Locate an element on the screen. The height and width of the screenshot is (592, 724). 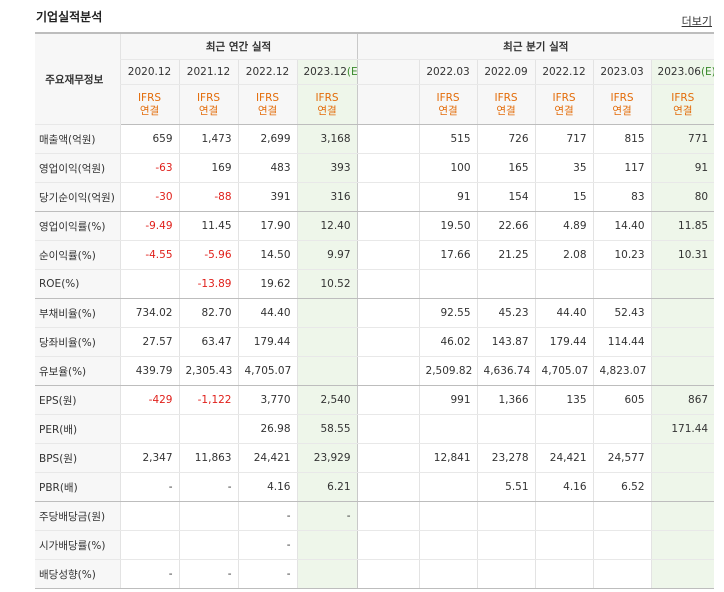
quarter-value: 5.51 is located at coordinates (506, 487).